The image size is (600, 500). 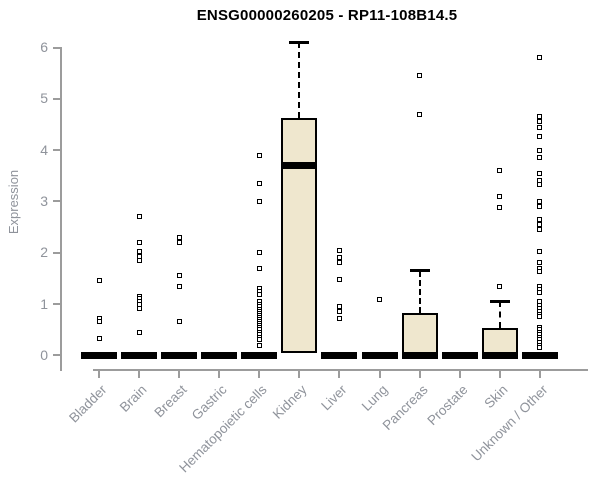 I want to click on chart-title: ENSG00000260205 - RP11-108B14.5, so click(x=327, y=15).